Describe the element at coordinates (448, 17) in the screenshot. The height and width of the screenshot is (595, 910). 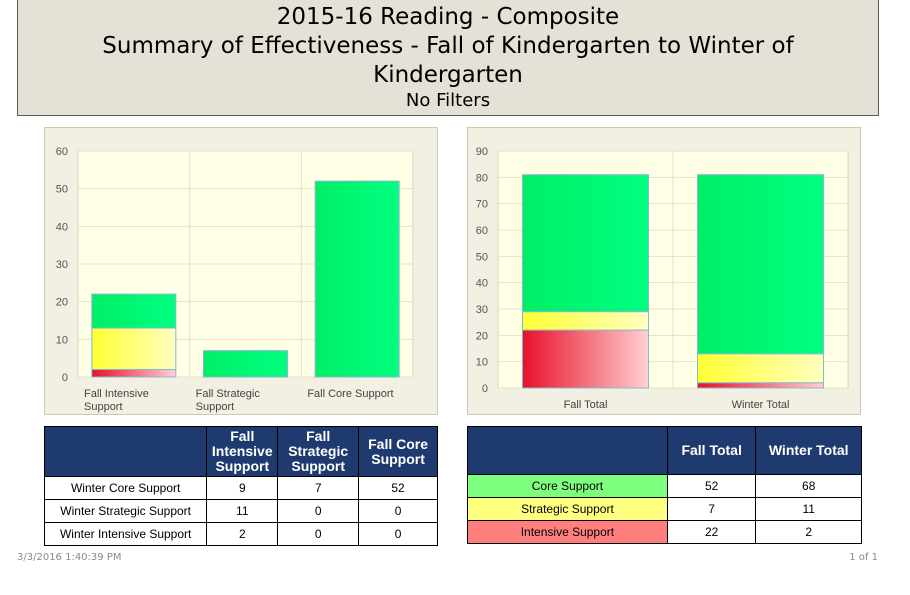
I see `report-title: 2015-16 Reading - Composite` at that location.